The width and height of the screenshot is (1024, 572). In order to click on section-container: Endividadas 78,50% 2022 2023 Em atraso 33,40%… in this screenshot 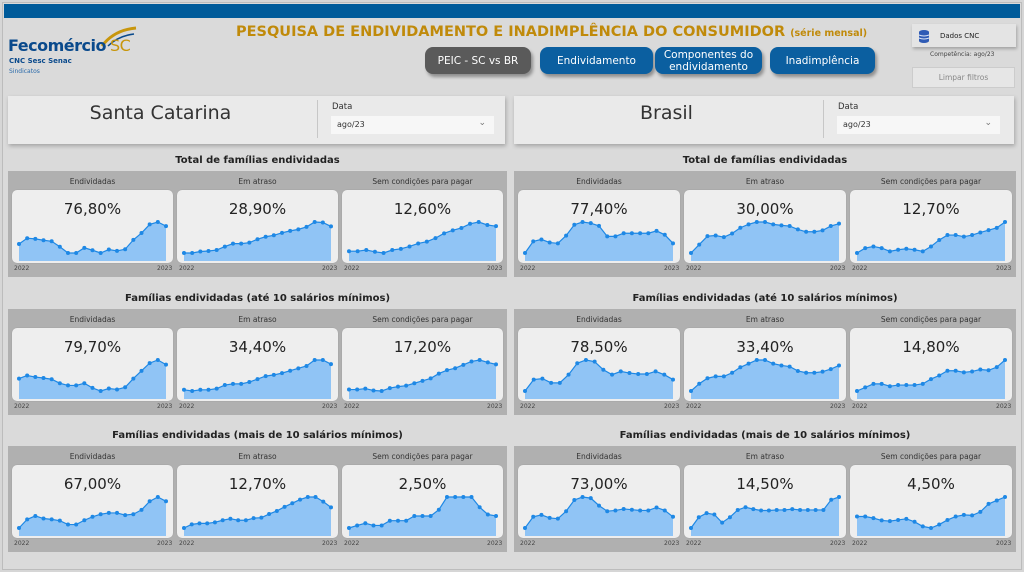, I will do `click(765, 362)`.